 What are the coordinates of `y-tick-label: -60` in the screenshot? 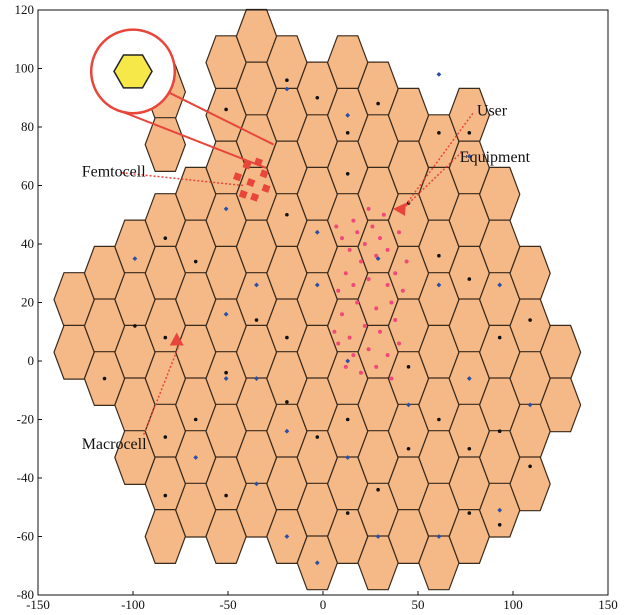 It's located at (25, 536).